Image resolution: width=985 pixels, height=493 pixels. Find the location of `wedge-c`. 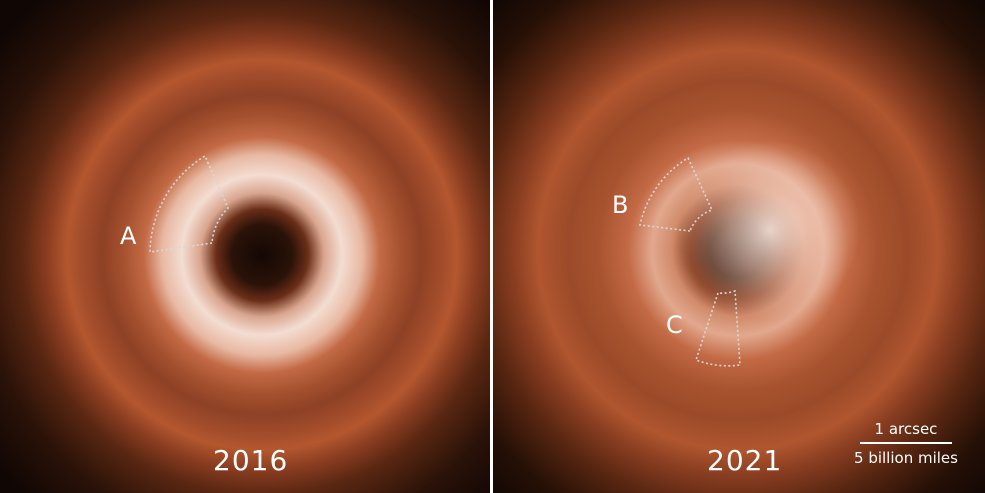

wedge-c is located at coordinates (718, 328).